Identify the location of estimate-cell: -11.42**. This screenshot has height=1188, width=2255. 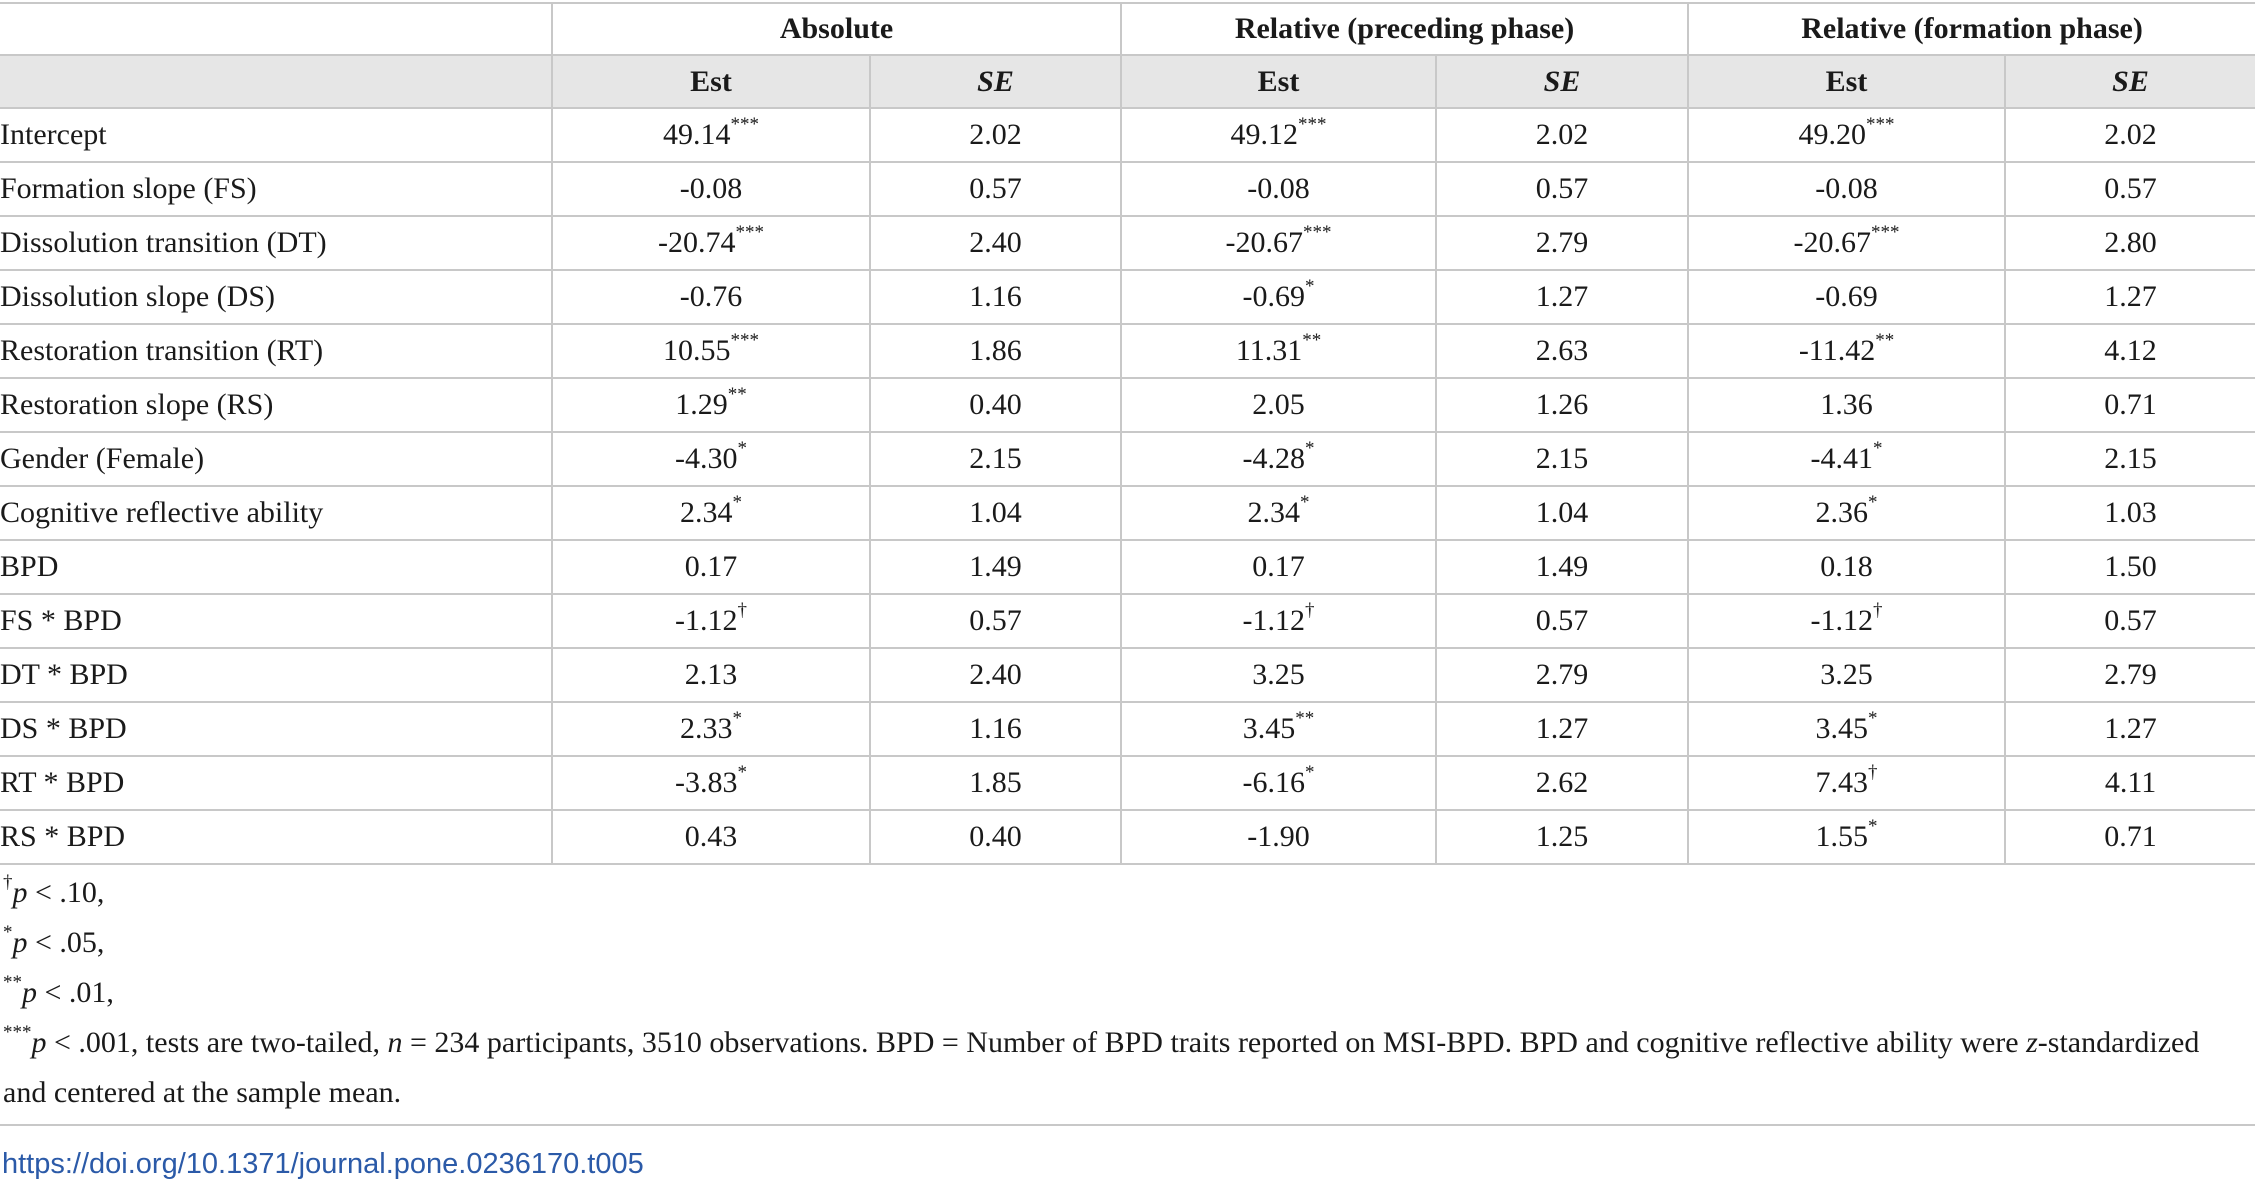
(1846, 351).